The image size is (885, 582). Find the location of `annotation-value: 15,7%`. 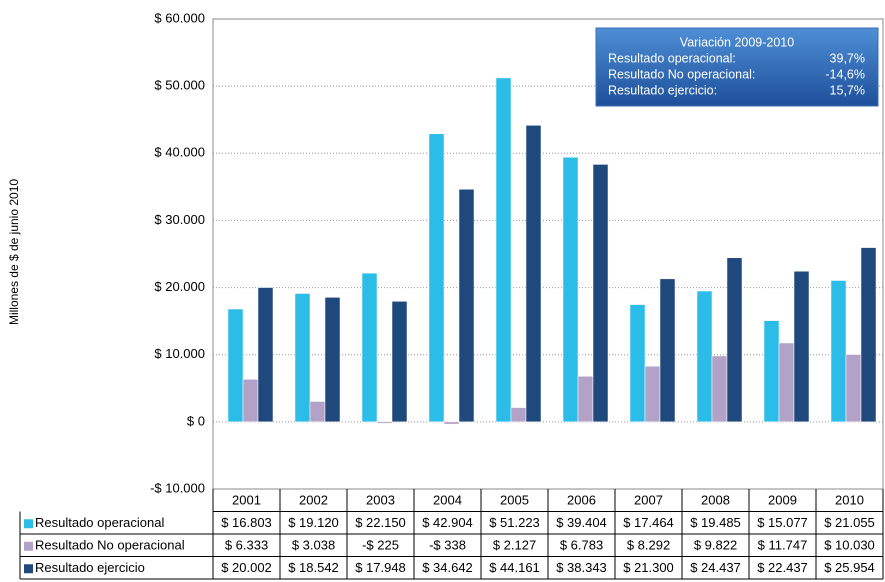

annotation-value: 15,7% is located at coordinates (847, 90).